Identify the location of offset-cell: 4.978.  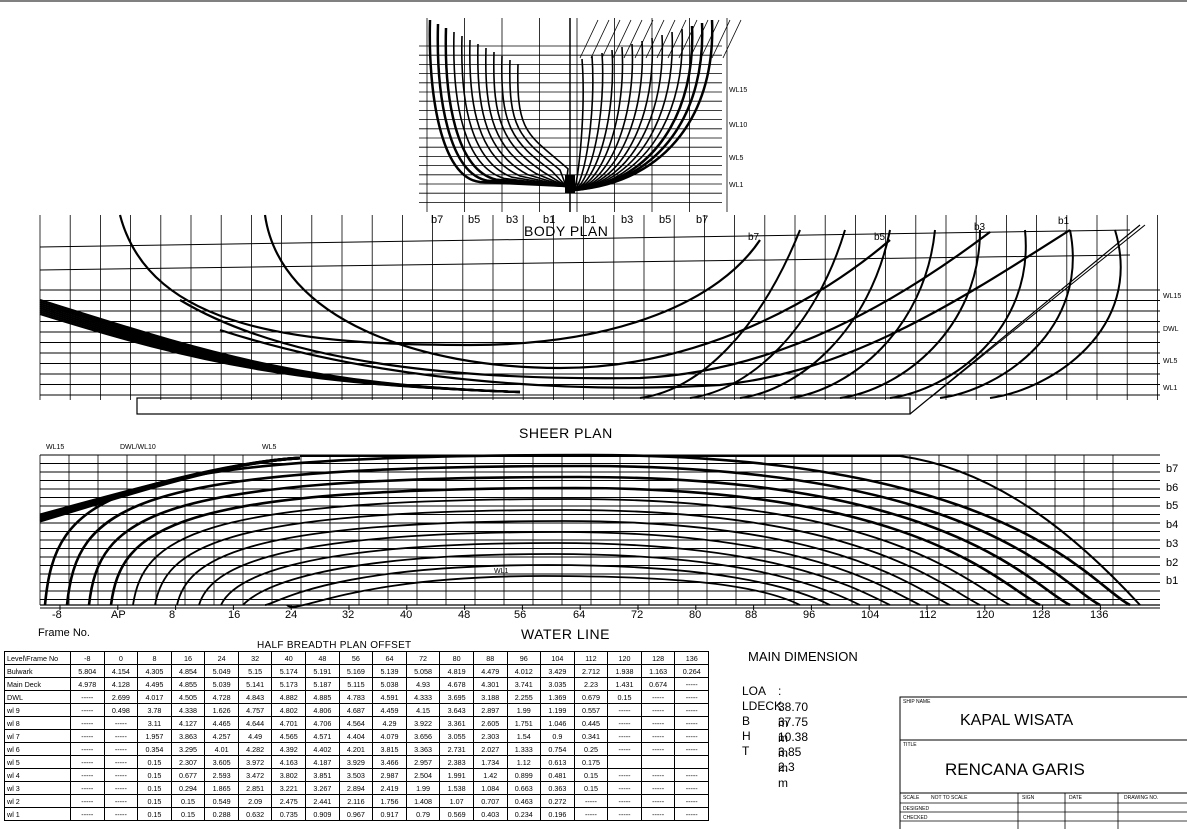
(87, 684).